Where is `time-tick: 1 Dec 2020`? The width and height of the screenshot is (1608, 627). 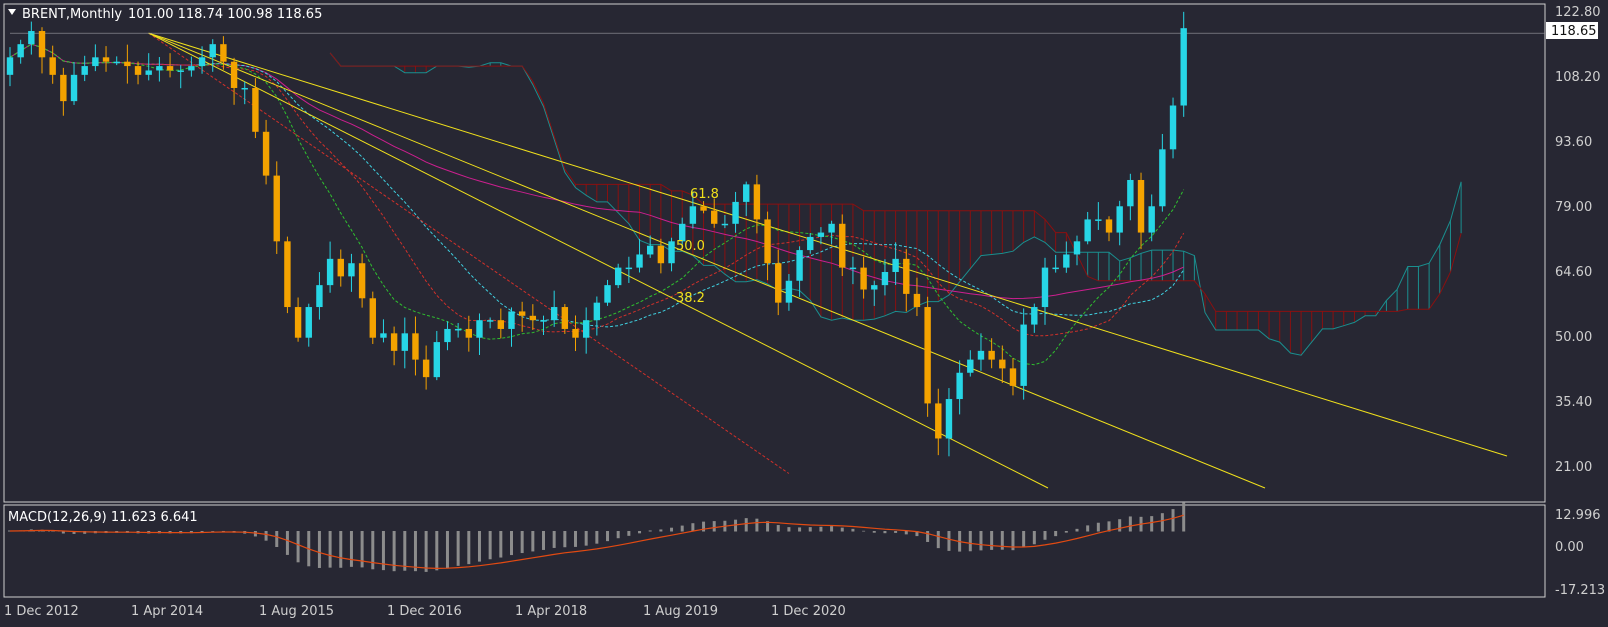 time-tick: 1 Dec 2020 is located at coordinates (808, 611).